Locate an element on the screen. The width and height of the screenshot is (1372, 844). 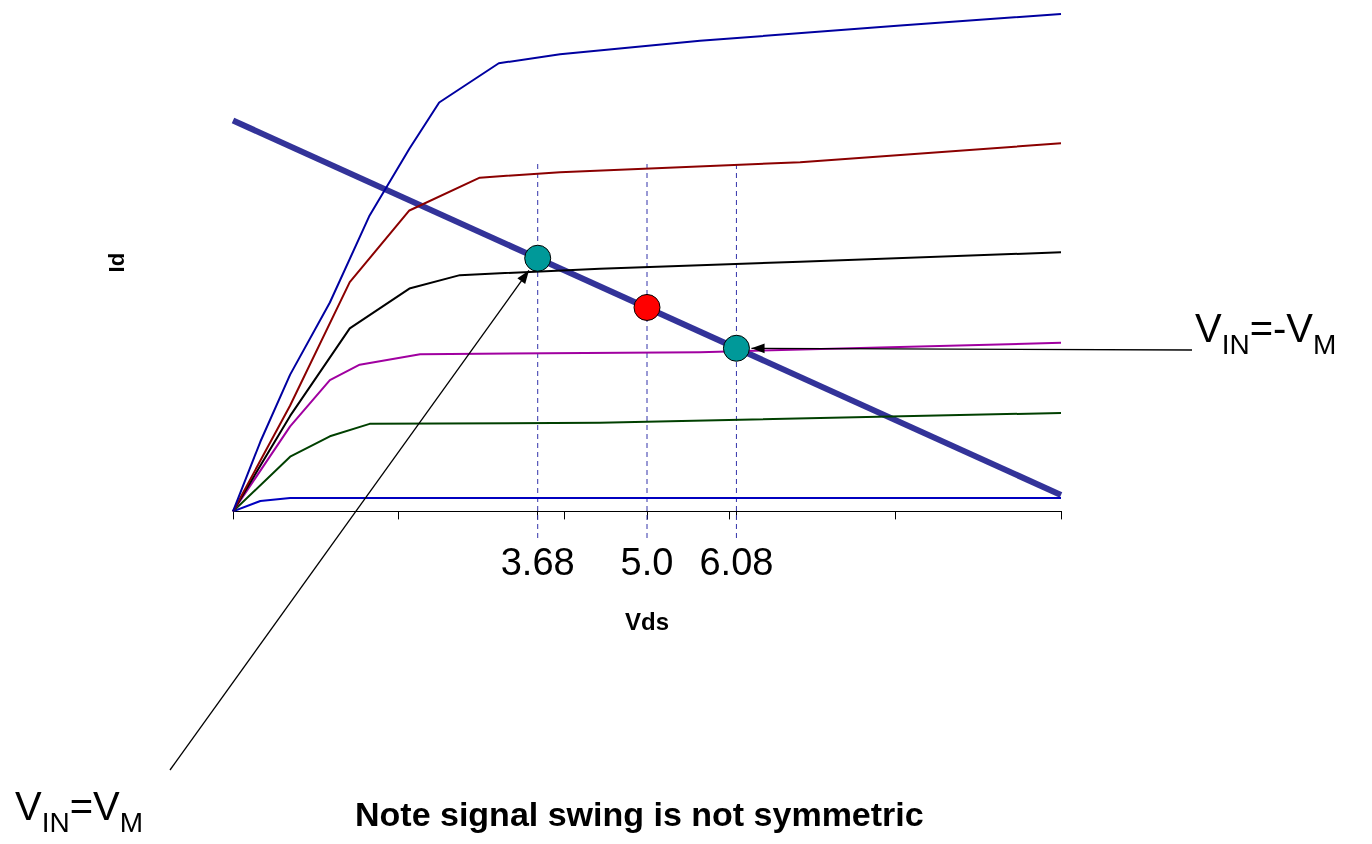
x-axis-title: Vds is located at coordinates (647, 622).